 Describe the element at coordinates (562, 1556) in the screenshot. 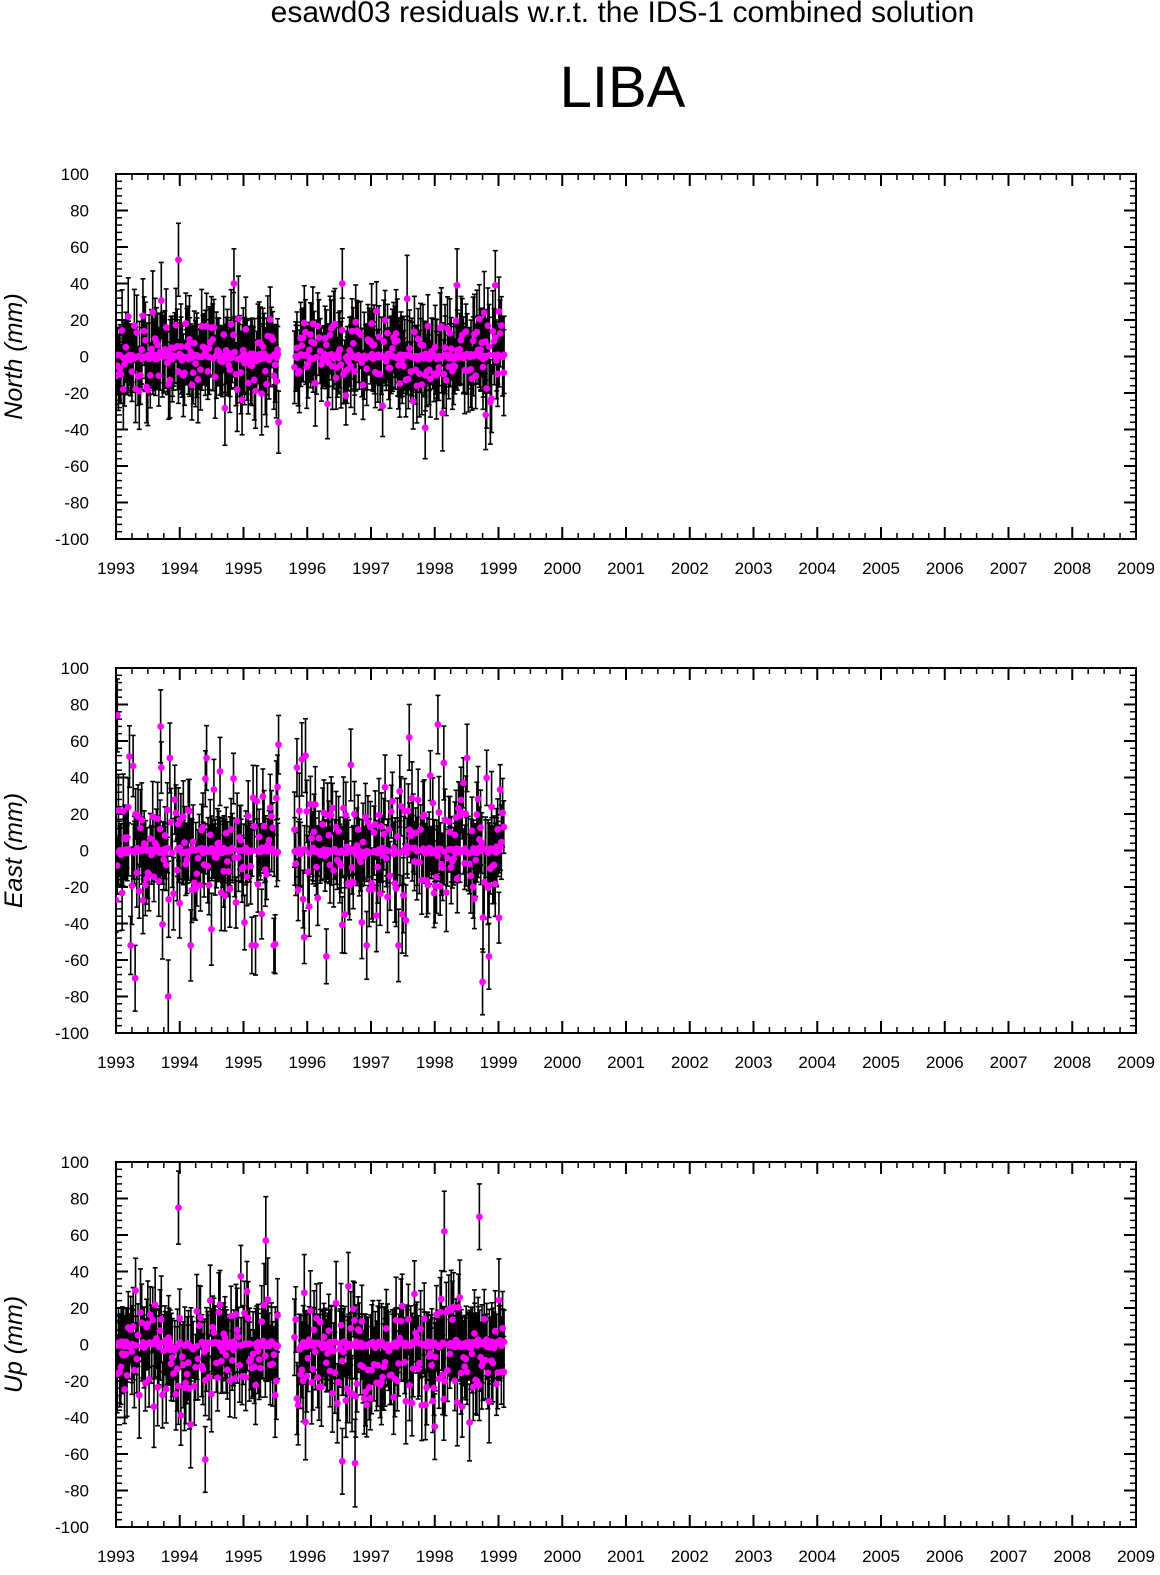

I see `x-tick-label: 2000` at that location.